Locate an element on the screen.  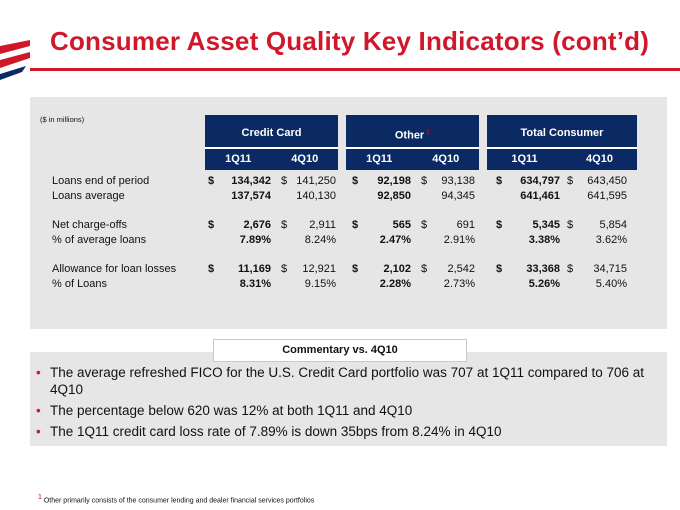
table-cell: 92,198 is located at coordinates (394, 181).